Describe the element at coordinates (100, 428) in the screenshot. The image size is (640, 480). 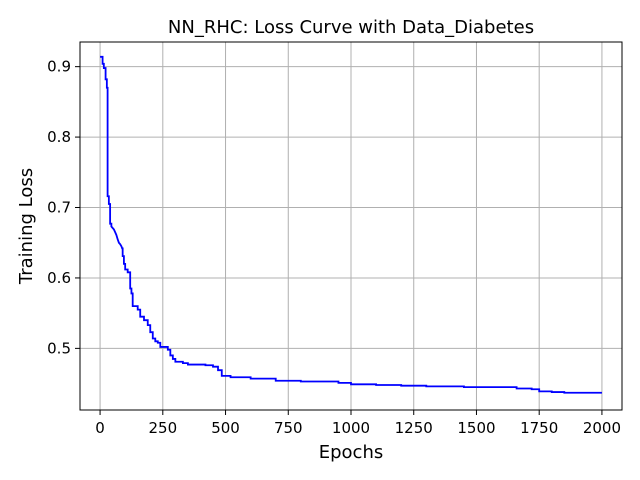
I see `x-tick-label: 0` at that location.